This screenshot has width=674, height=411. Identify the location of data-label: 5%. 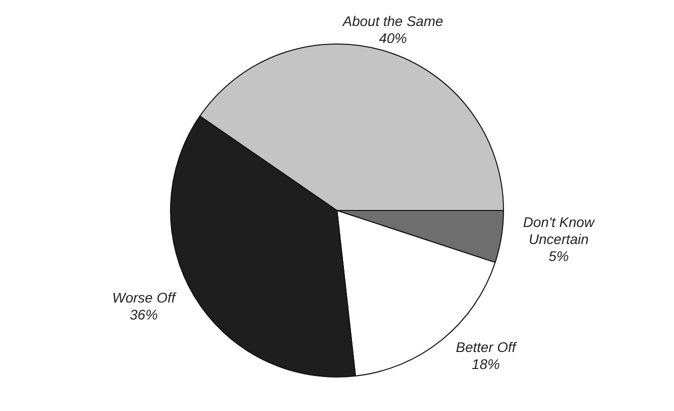
(558, 256).